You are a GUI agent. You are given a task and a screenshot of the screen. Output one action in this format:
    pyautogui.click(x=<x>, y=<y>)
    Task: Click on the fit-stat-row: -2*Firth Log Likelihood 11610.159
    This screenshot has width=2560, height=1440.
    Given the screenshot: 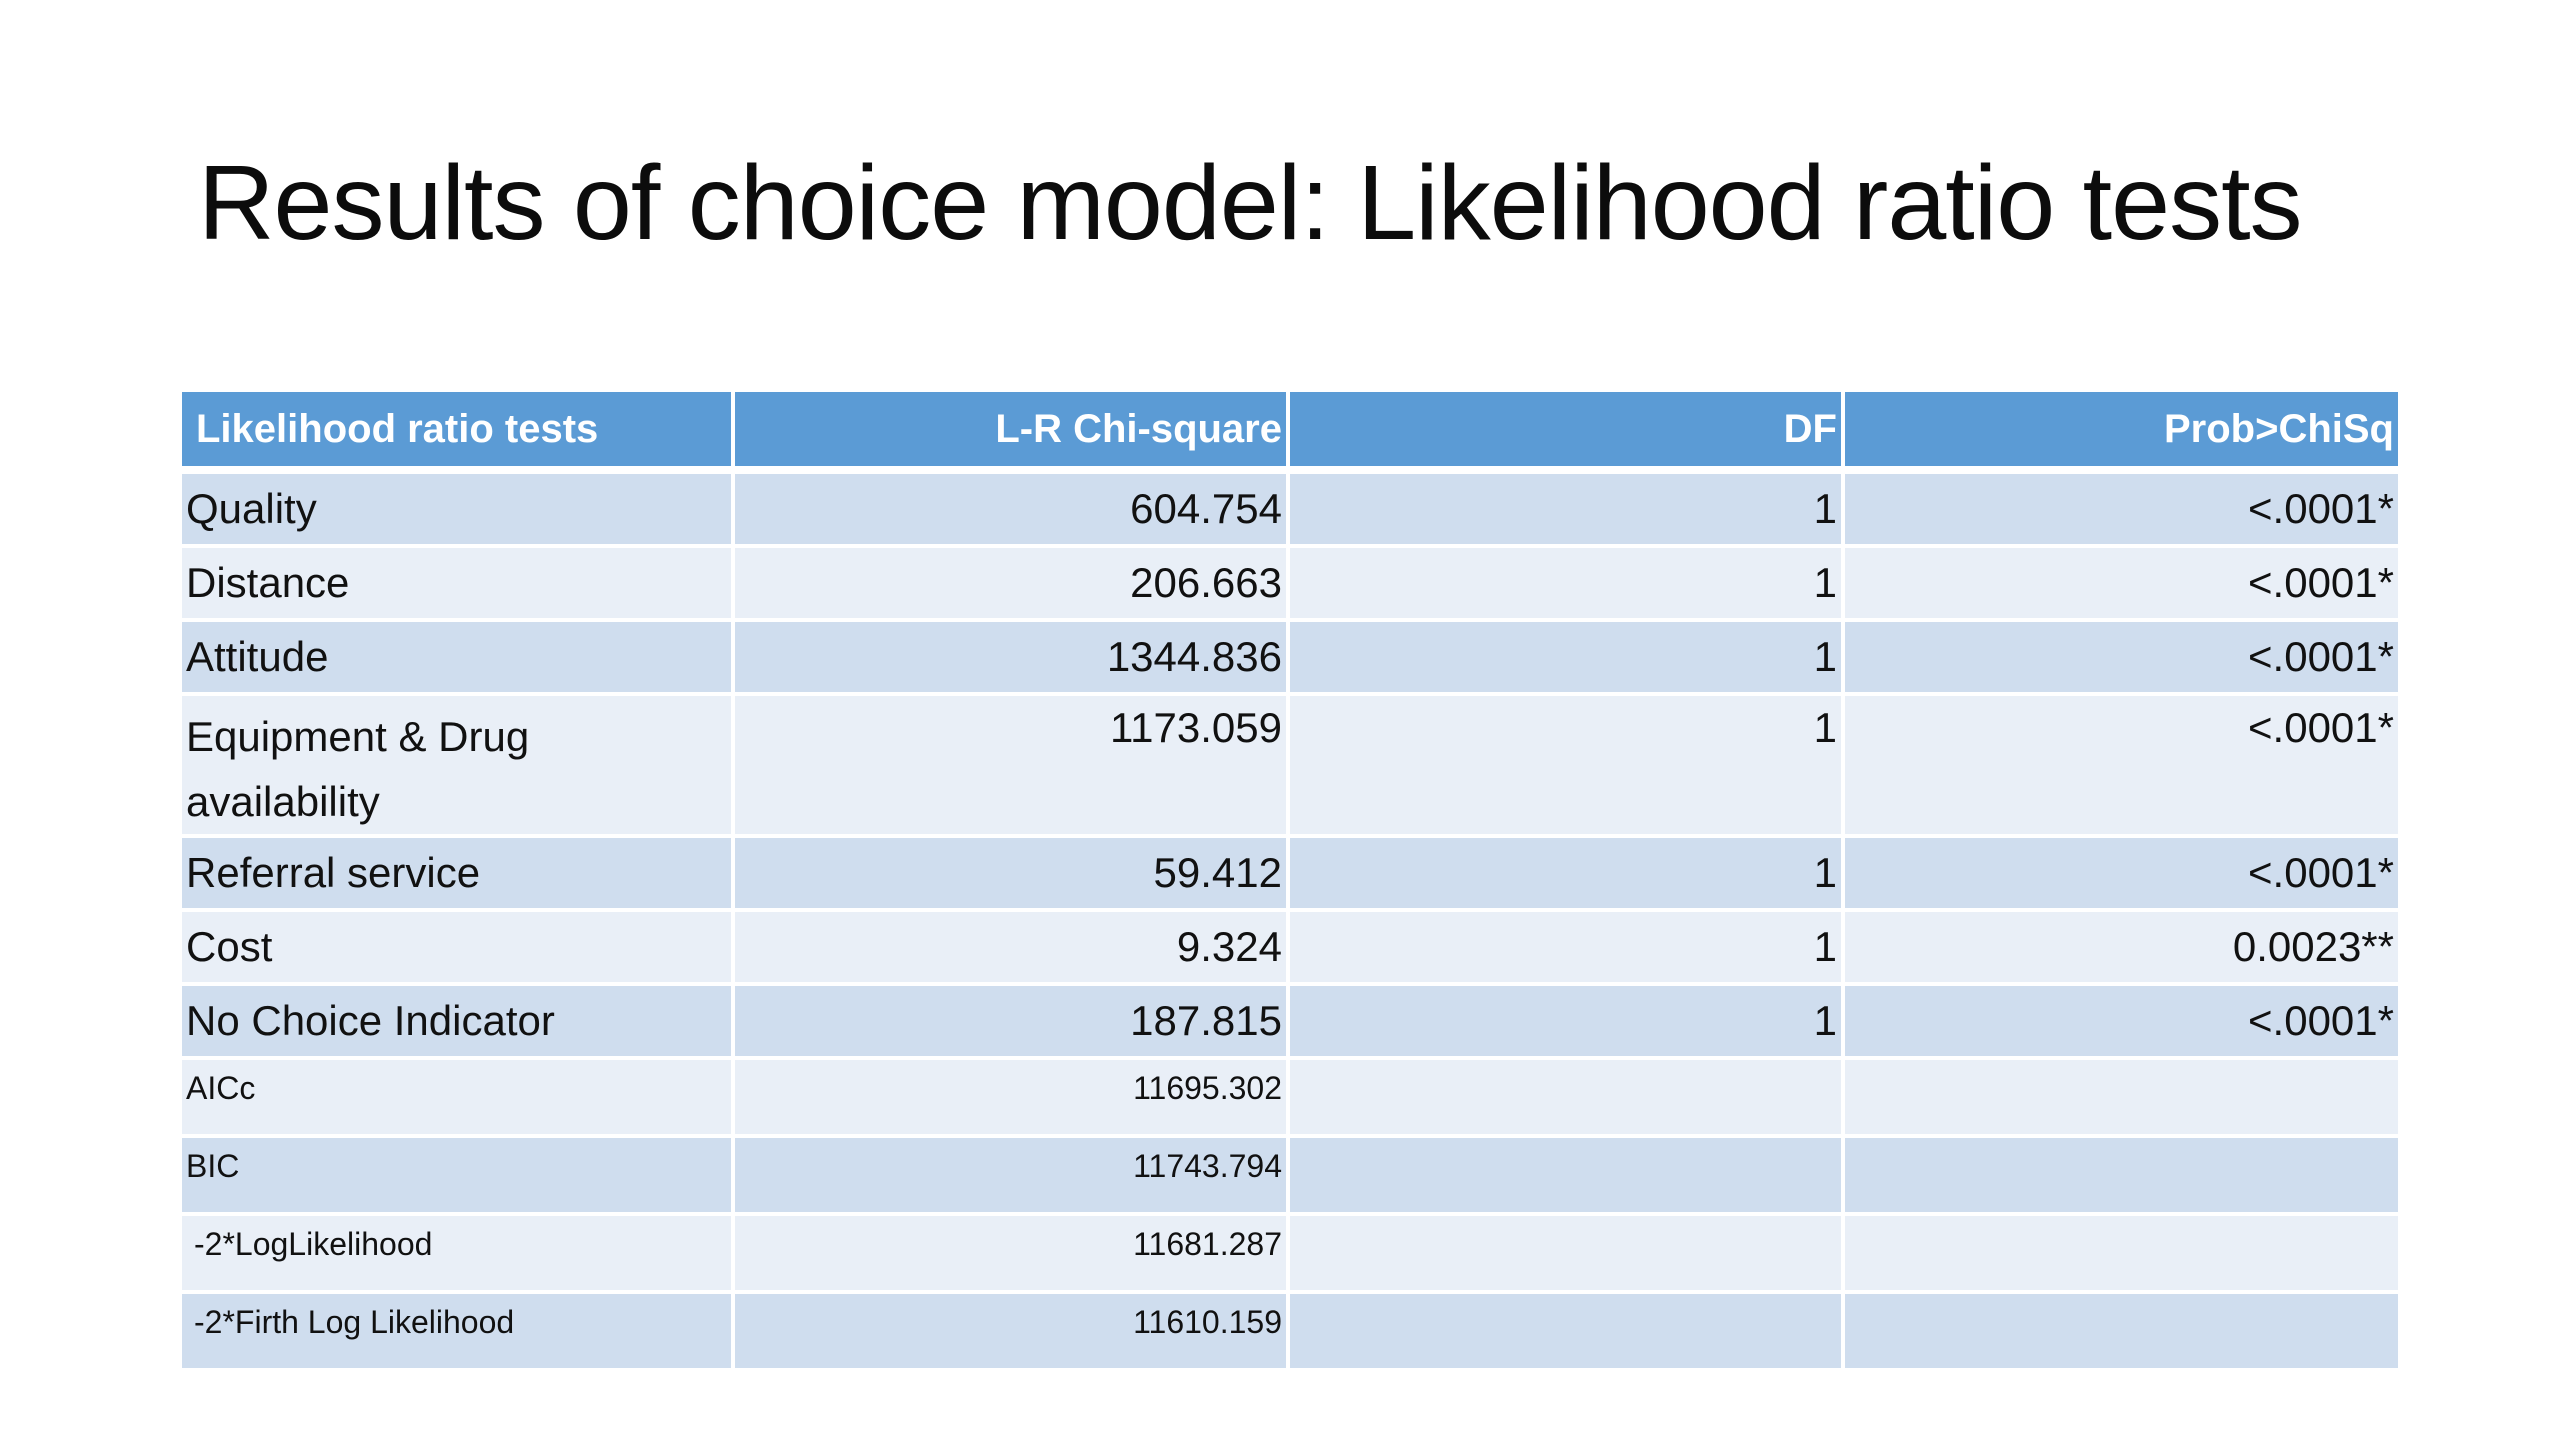 What is the action you would take?
    pyautogui.click(x=1290, y=1331)
    